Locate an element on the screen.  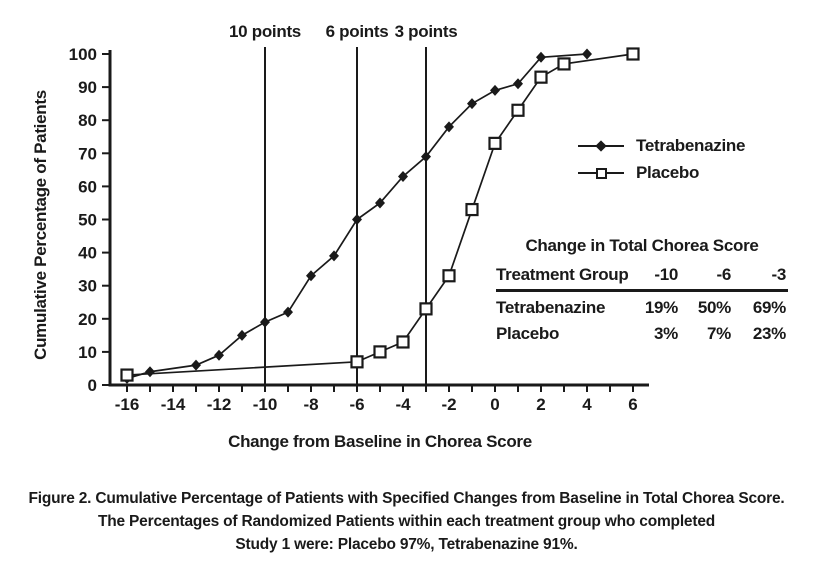
x-axis-title: Change from Baseline in Chorea Score is located at coordinates (380, 441).